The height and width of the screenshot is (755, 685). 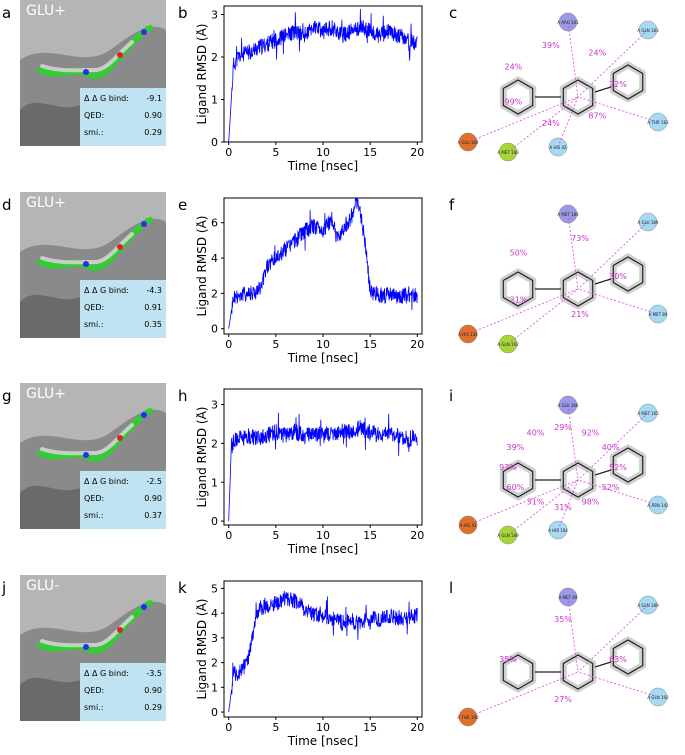 I want to click on interaction-percentage: 60%, so click(x=516, y=487).